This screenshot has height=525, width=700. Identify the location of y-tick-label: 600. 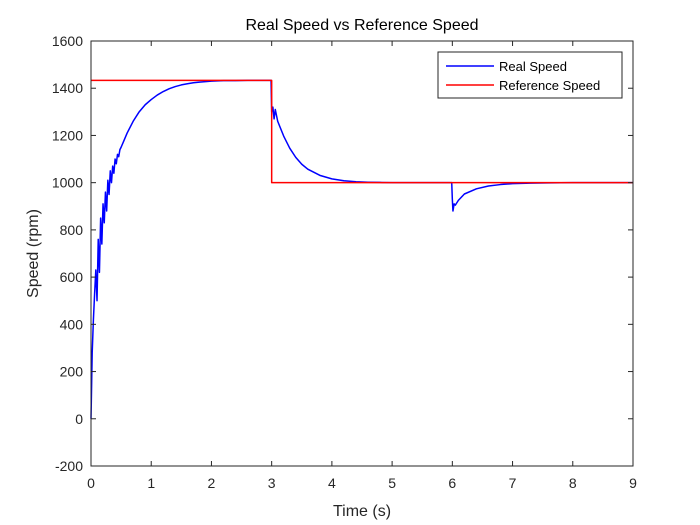
(72, 277).